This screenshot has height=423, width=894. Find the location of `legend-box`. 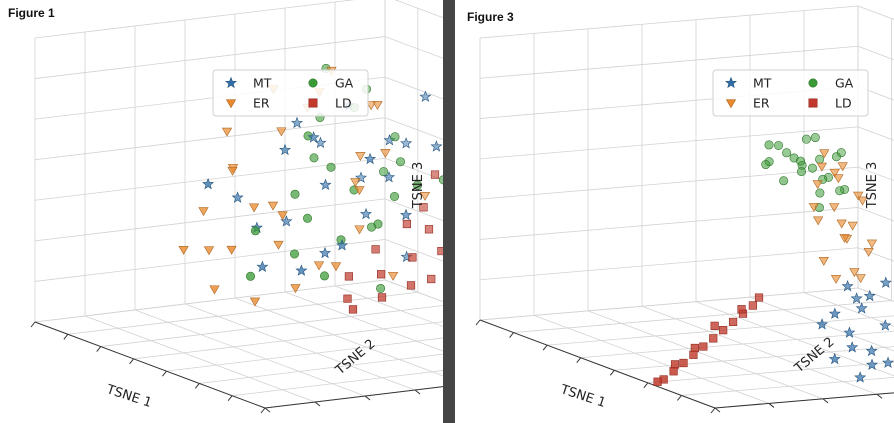

legend-box is located at coordinates (290, 93).